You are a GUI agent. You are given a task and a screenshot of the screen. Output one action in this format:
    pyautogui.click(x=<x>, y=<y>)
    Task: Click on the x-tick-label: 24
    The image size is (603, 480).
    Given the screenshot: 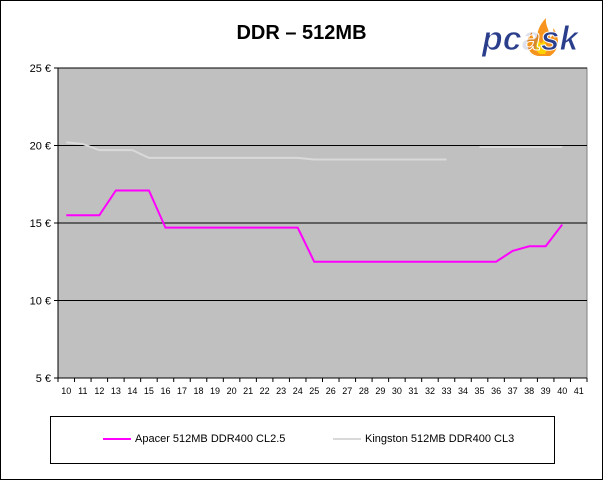 What is the action you would take?
    pyautogui.click(x=298, y=391)
    